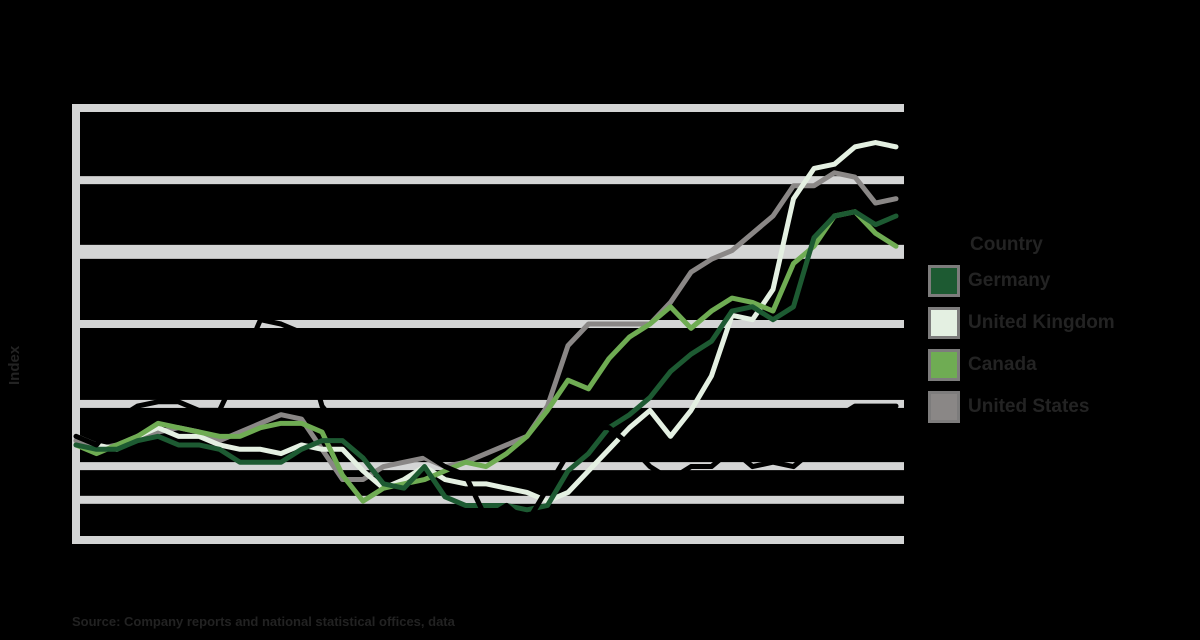 This screenshot has height=640, width=1200. I want to click on legend-item-germany: Germany, so click(1021, 281).